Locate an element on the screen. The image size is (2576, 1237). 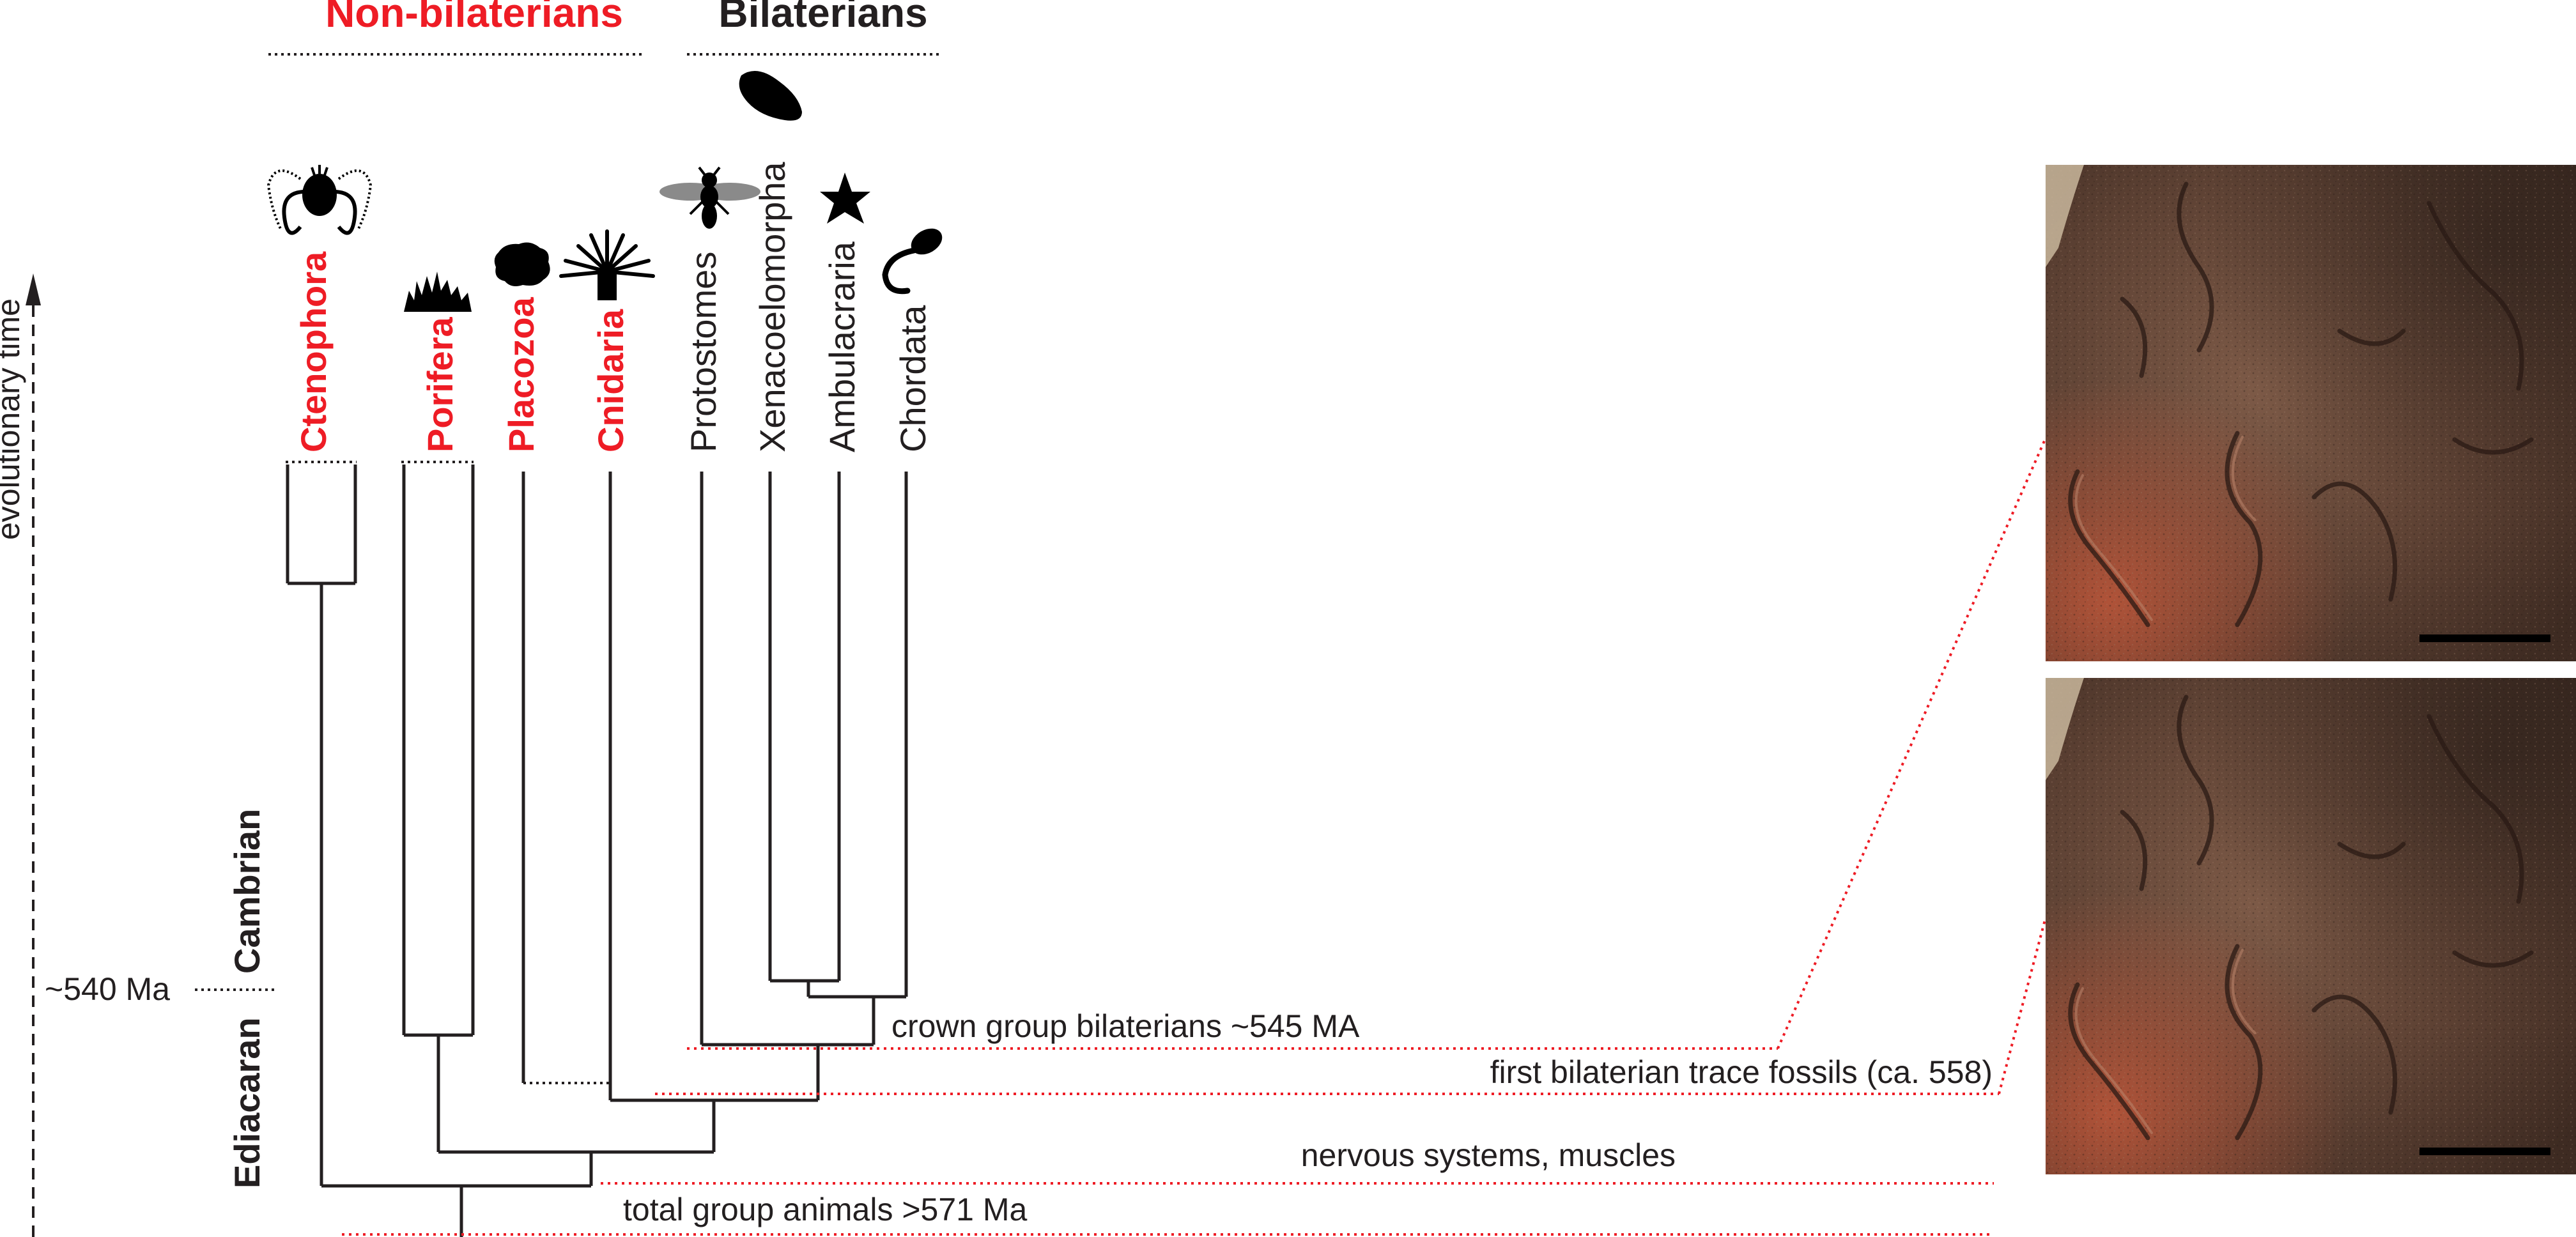
placozoan-icon is located at coordinates (522, 264).